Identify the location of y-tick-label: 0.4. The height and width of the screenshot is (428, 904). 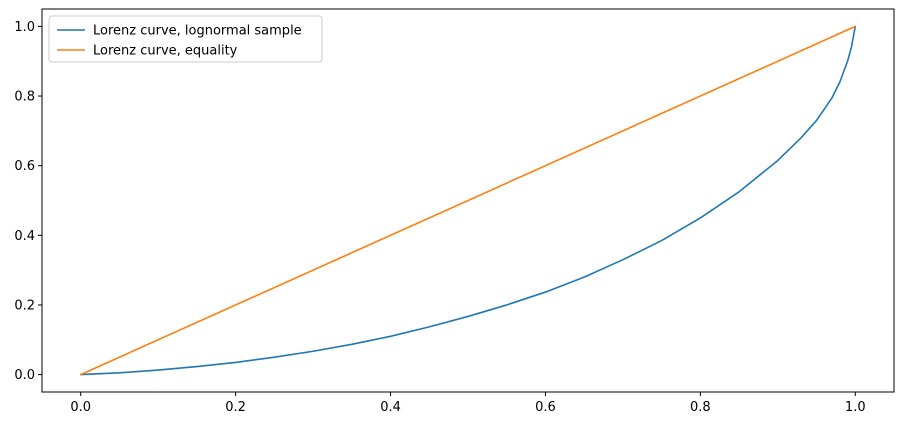
(24, 236).